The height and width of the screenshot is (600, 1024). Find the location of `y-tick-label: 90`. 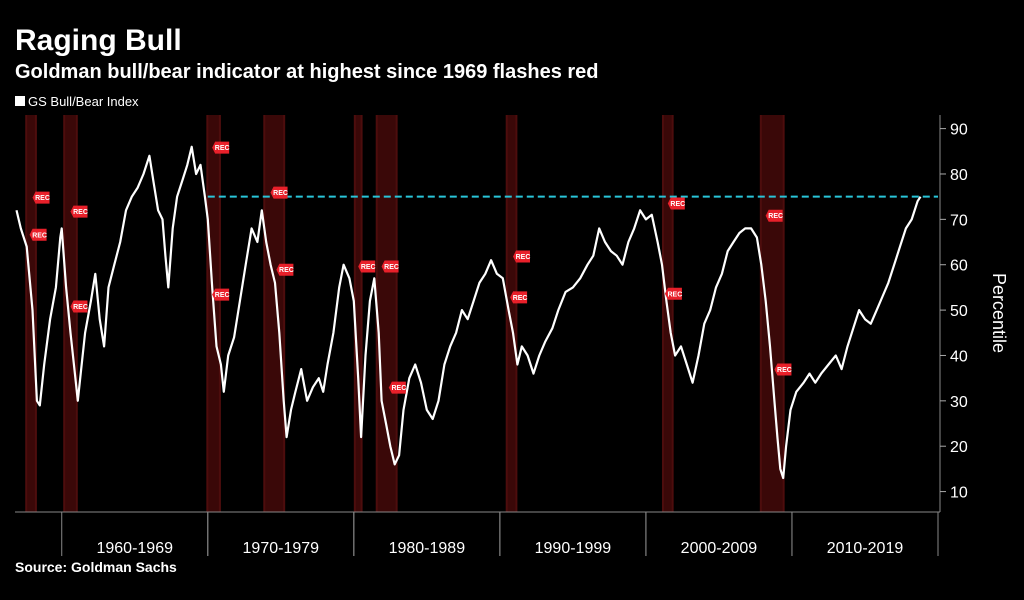

y-tick-label: 90 is located at coordinates (959, 130).